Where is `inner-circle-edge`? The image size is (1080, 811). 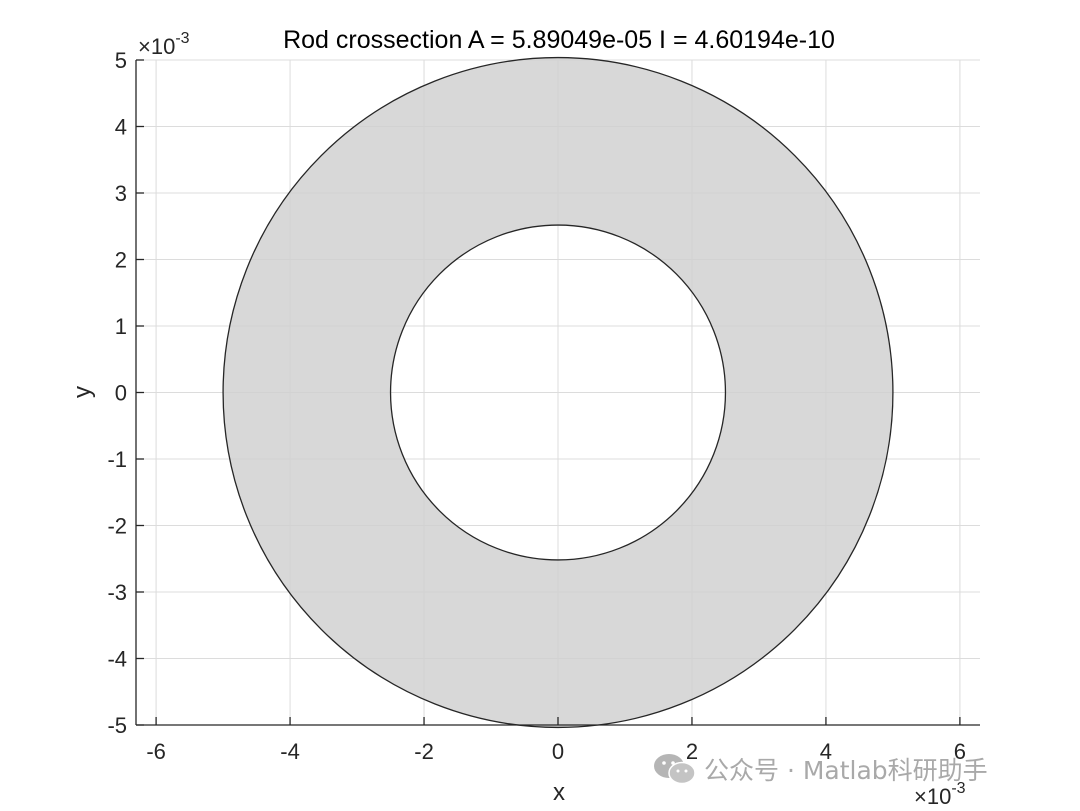 inner-circle-edge is located at coordinates (558, 392).